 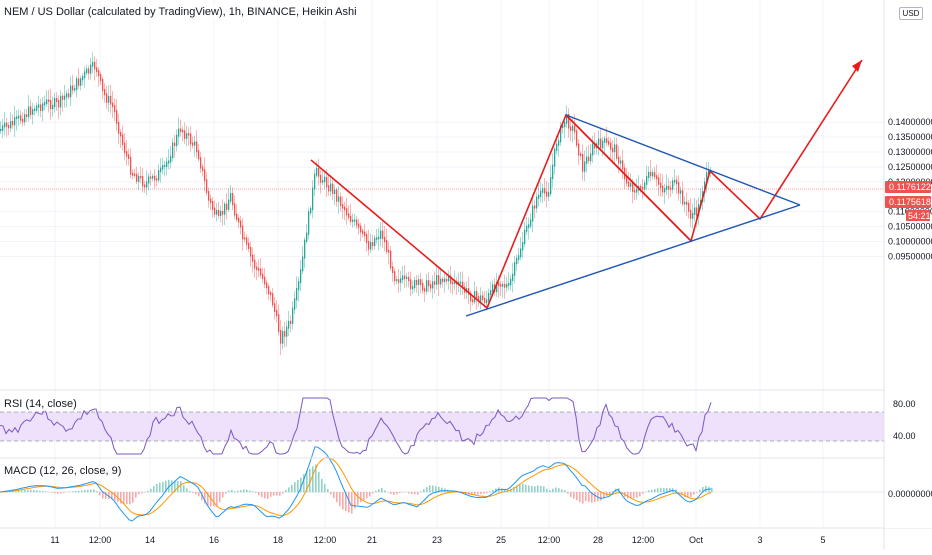 I want to click on rsi-axis-label-80: 80.00, so click(x=904, y=404).